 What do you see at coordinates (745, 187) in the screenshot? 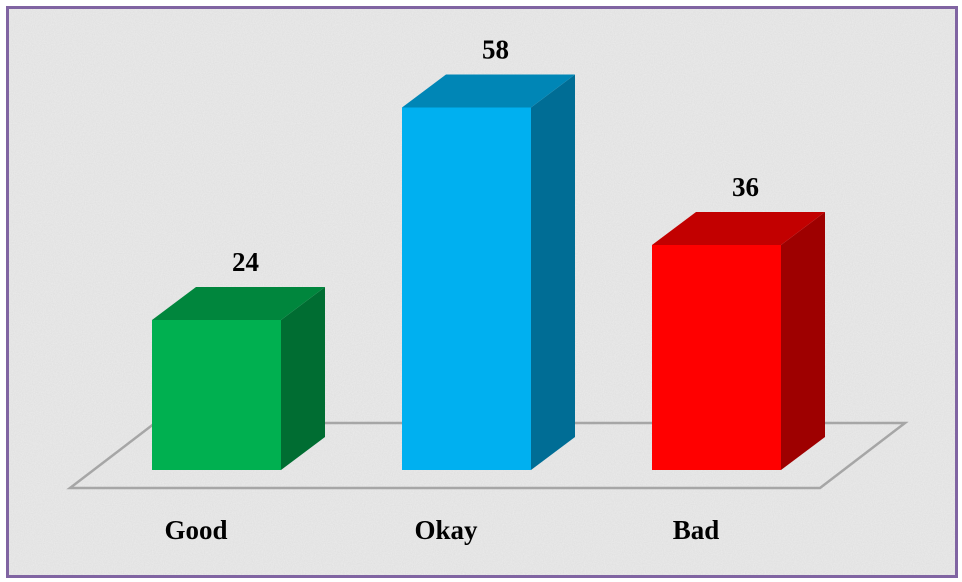
I see `value-label: 36` at bounding box center [745, 187].